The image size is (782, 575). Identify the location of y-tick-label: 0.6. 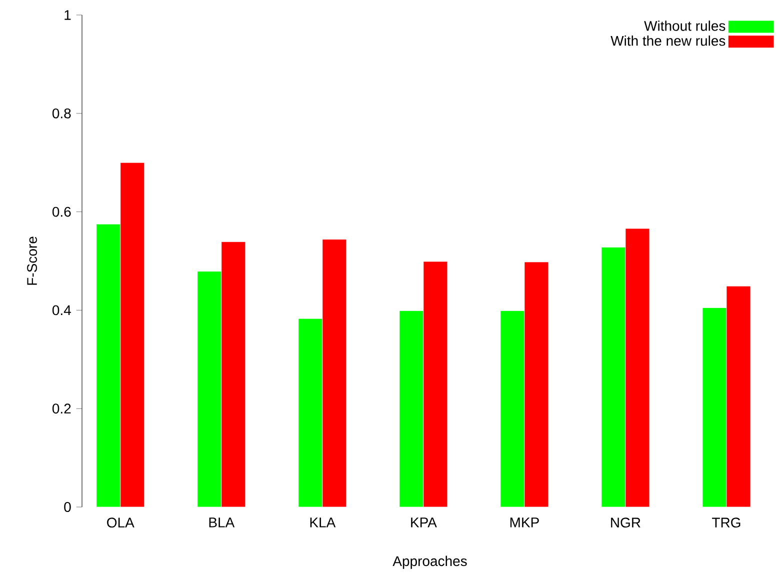
(61, 211).